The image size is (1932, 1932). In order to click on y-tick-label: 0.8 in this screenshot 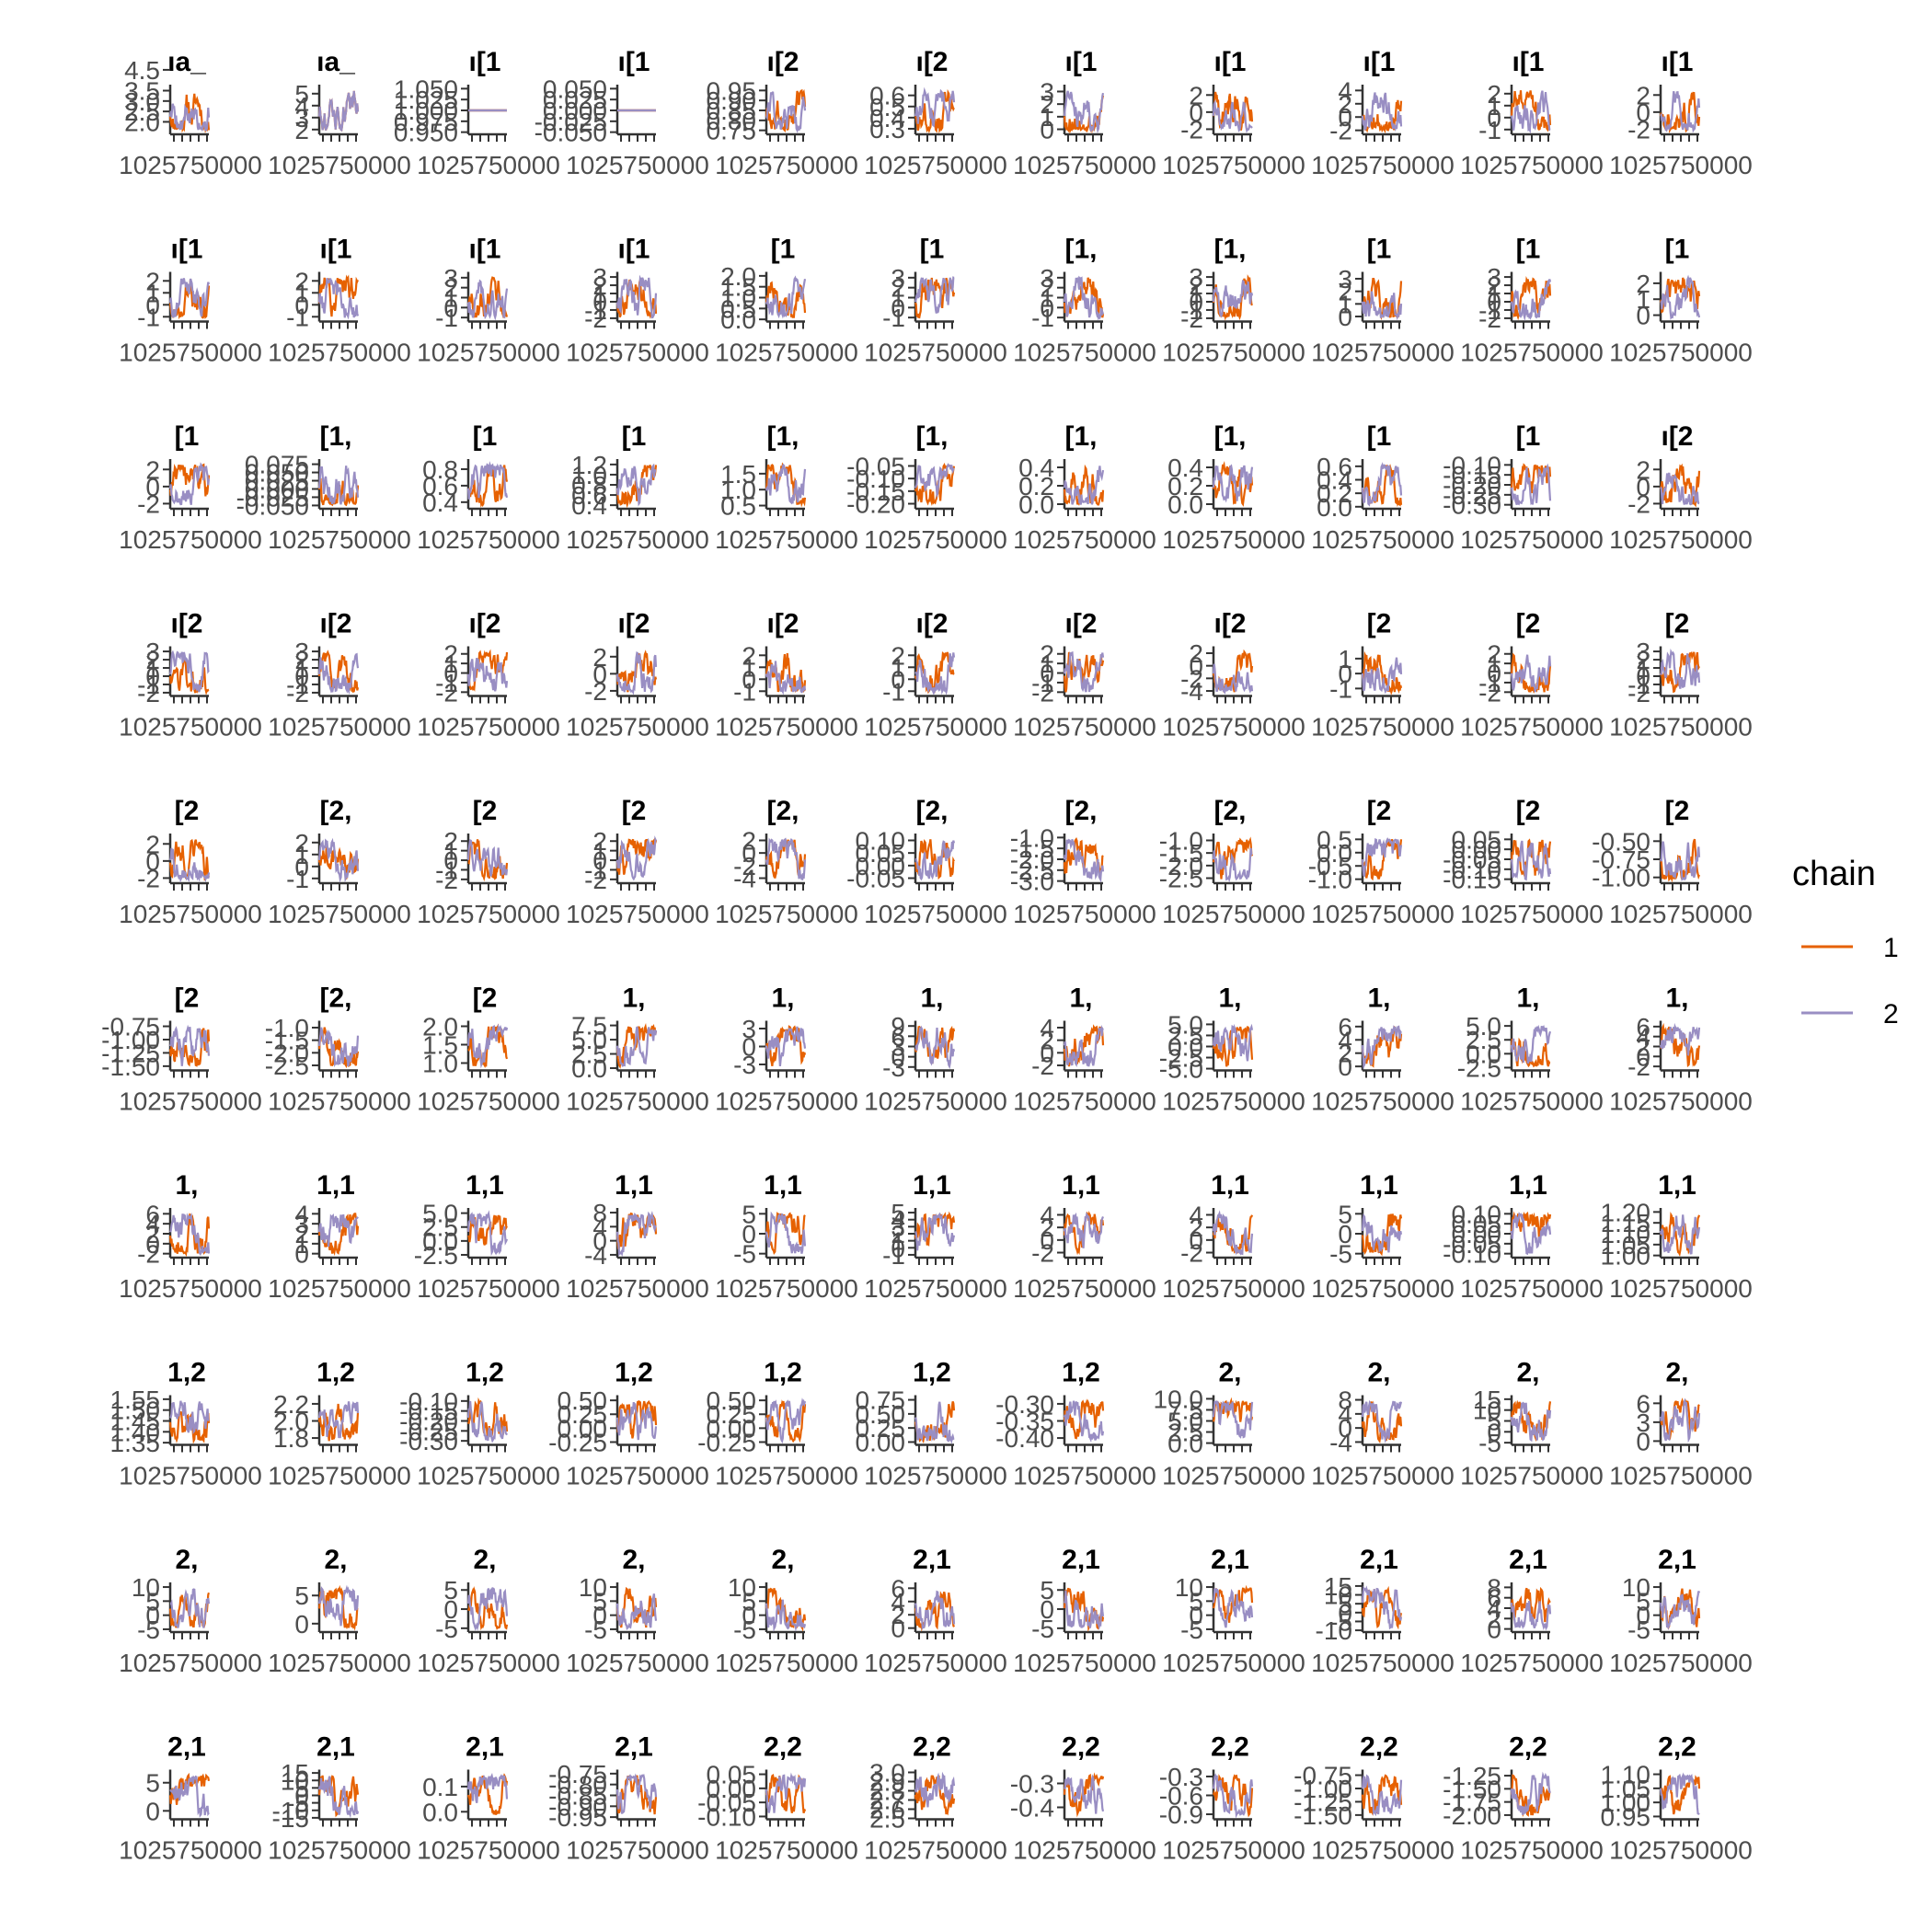, I will do `click(440, 469)`.